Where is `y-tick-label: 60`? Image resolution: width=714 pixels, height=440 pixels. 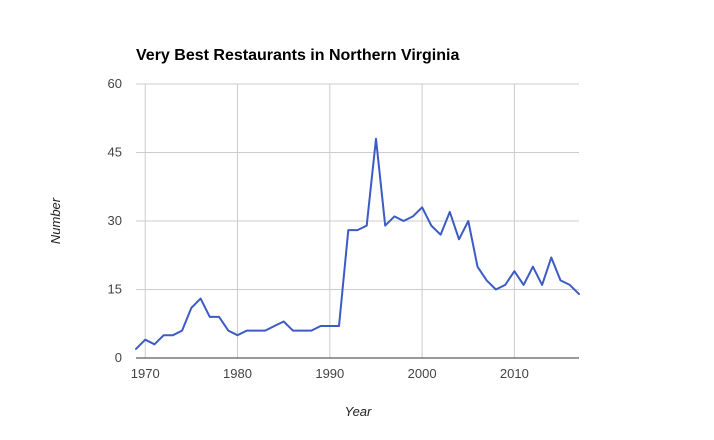 y-tick-label: 60 is located at coordinates (115, 83).